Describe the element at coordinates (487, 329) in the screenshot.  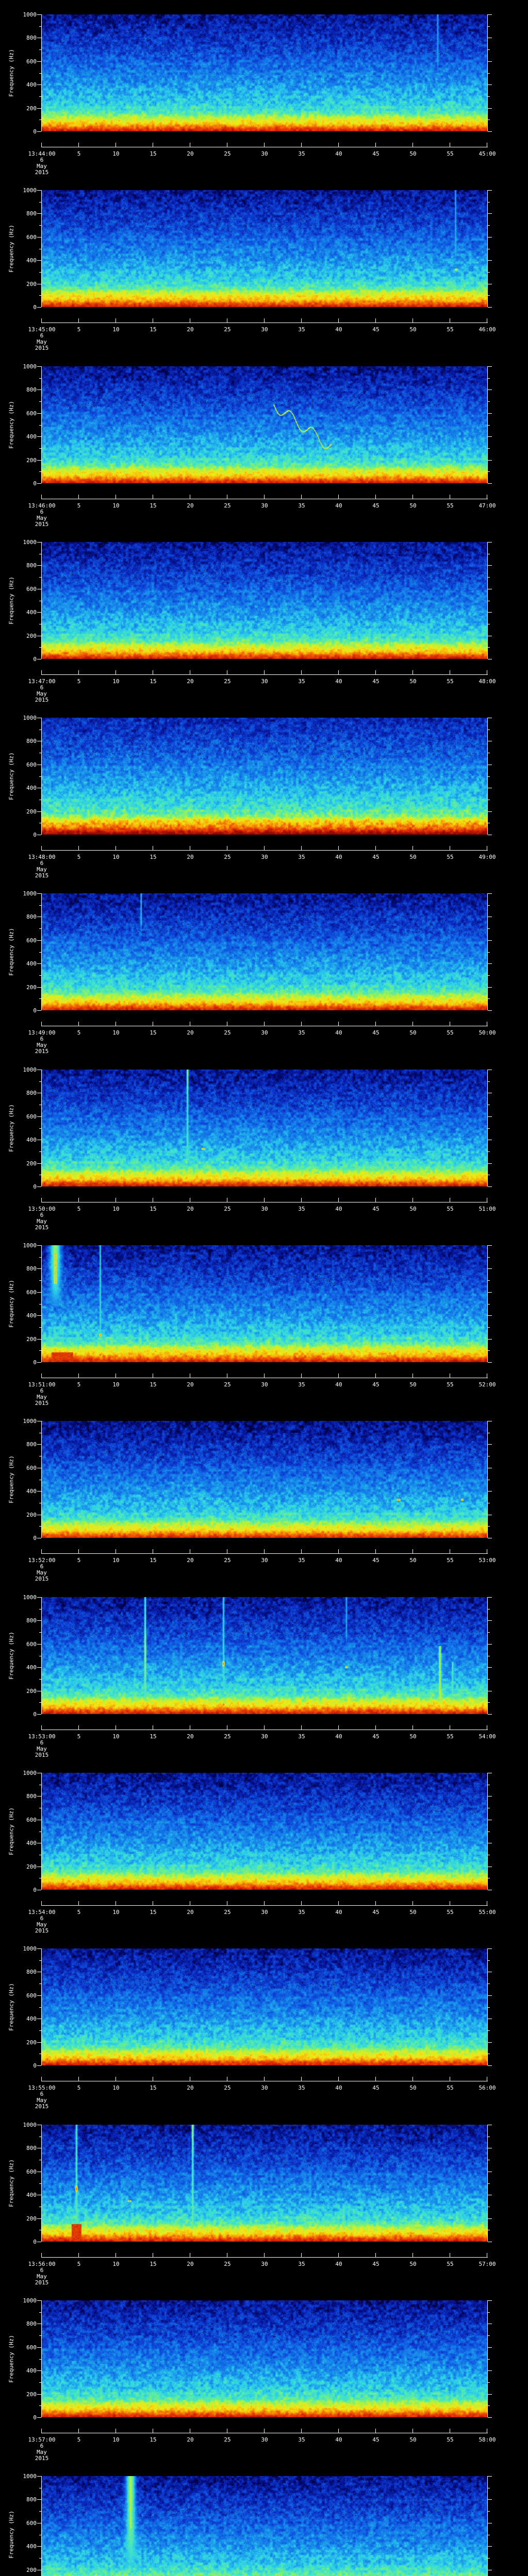
I see `time-end-label: 46:00` at that location.